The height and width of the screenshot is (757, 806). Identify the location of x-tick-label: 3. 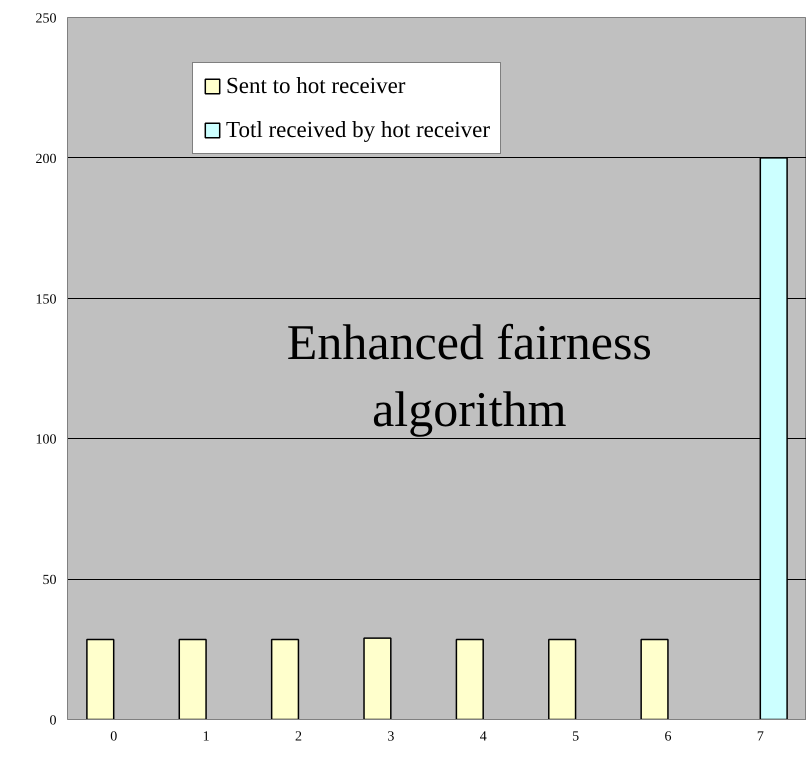
(390, 737).